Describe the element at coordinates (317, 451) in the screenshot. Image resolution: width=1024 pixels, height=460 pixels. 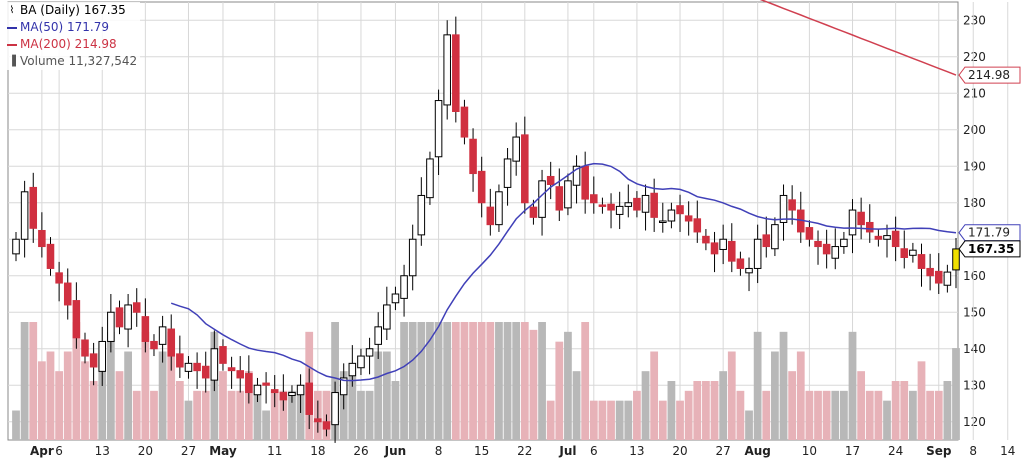
I see `x-tick-label: 18` at that location.